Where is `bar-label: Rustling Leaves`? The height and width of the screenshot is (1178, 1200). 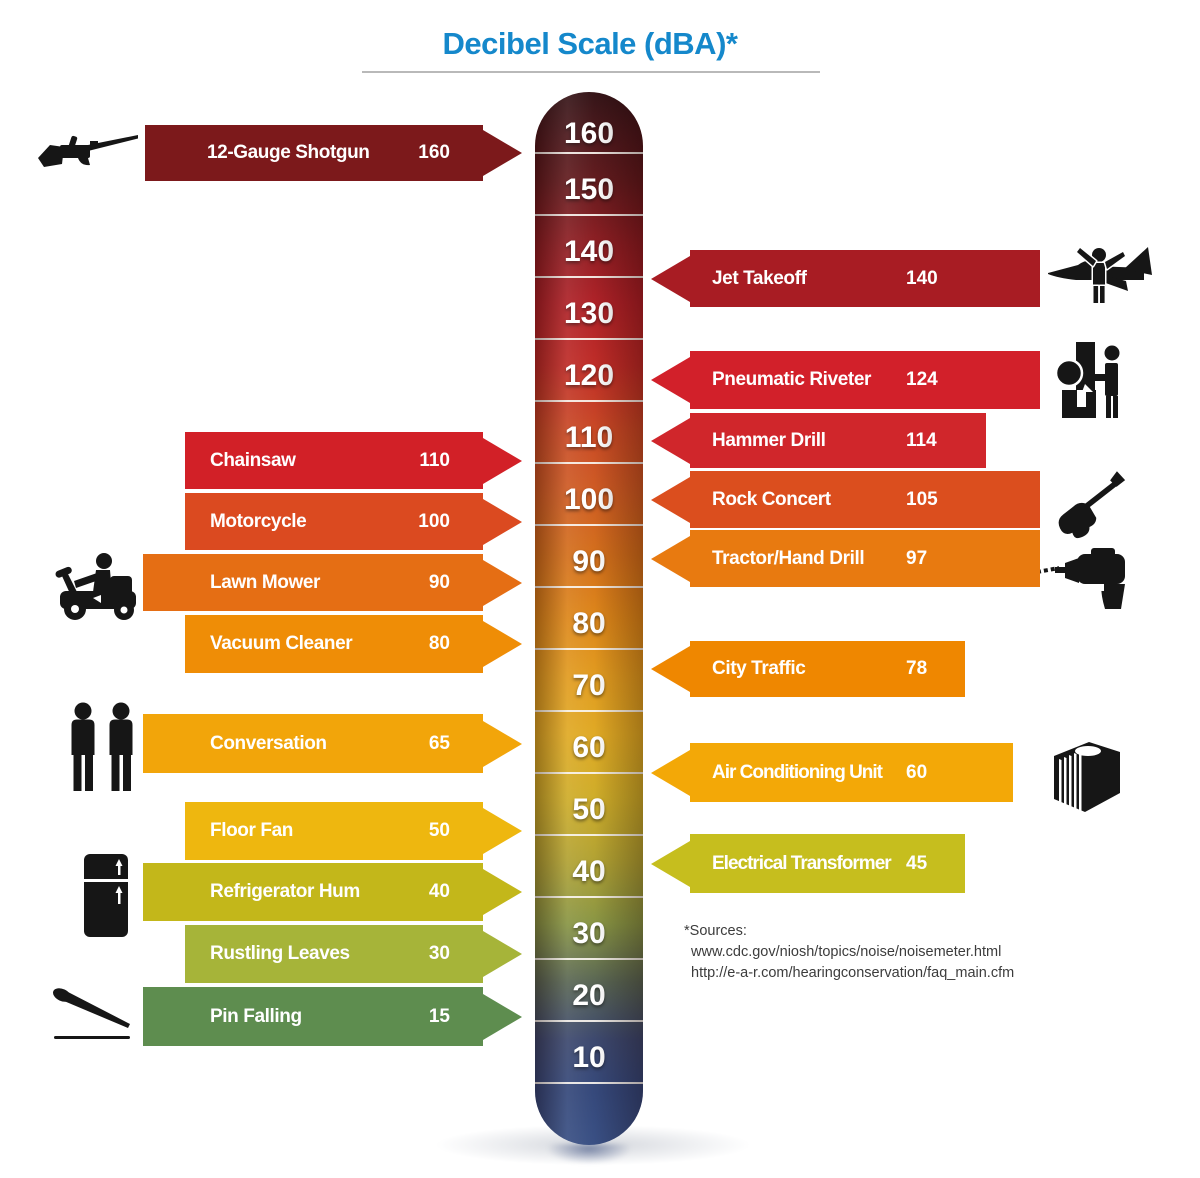 bar-label: Rustling Leaves is located at coordinates (280, 953).